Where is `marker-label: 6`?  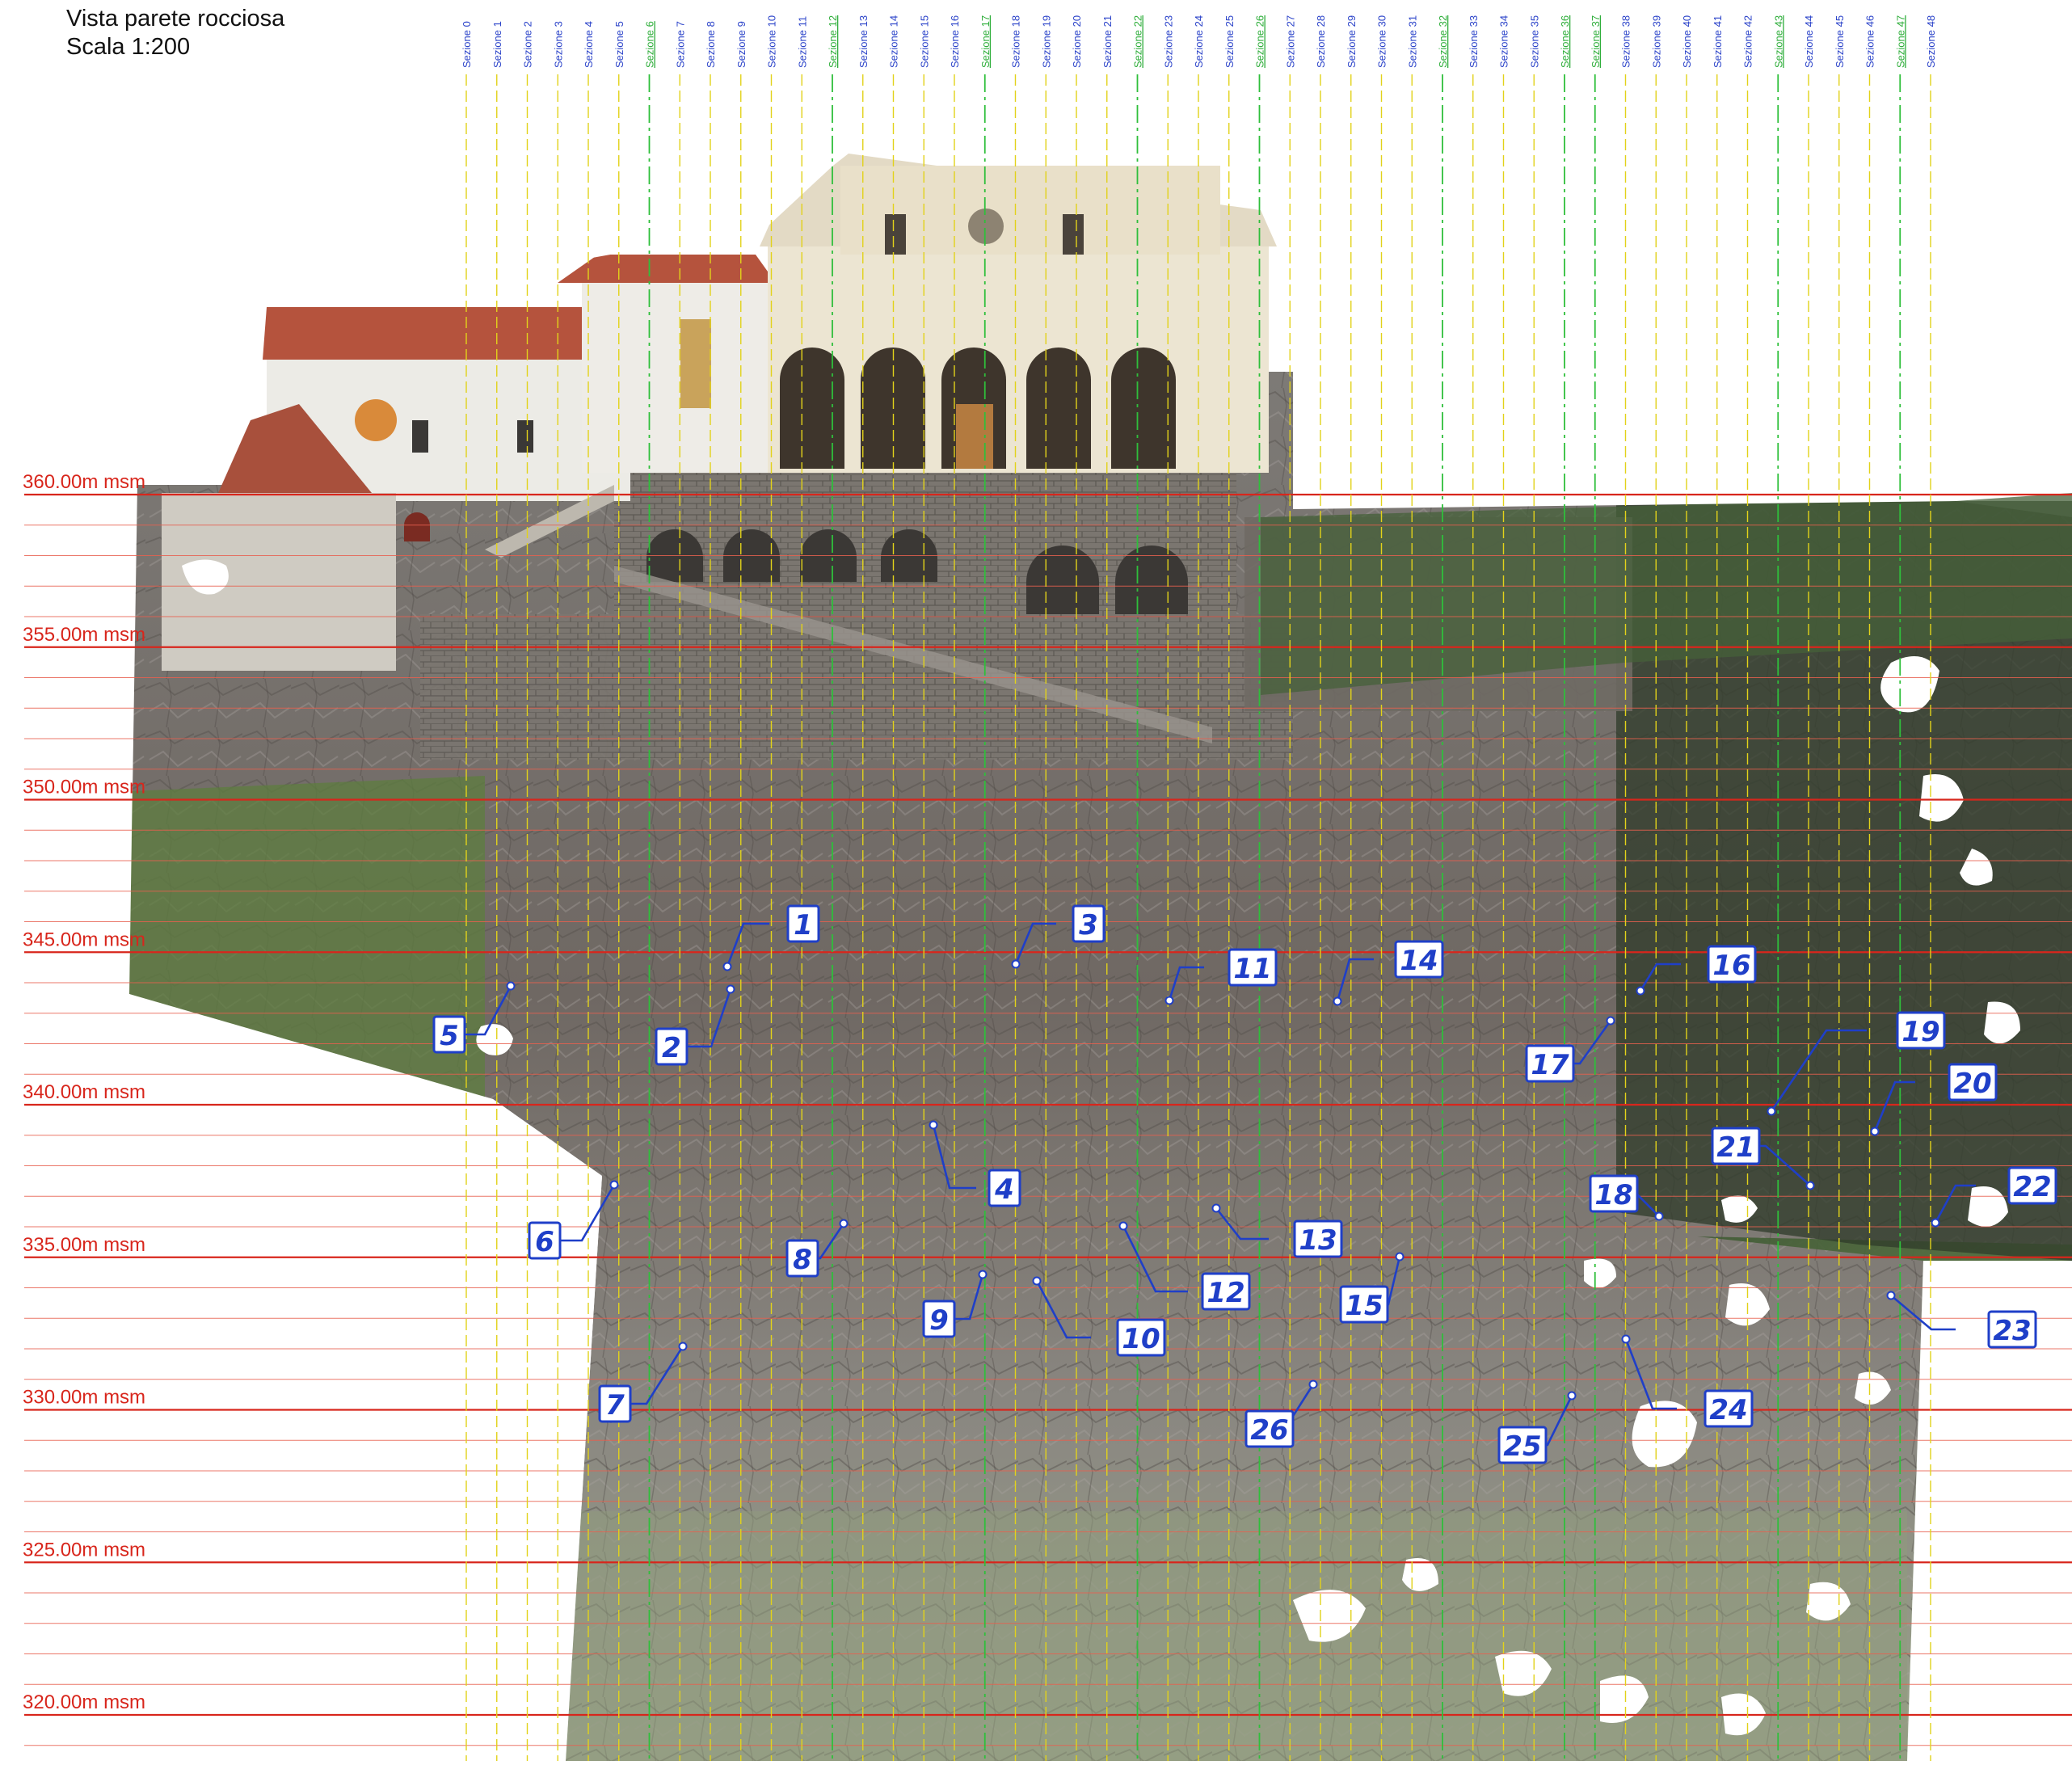 marker-label: 6 is located at coordinates (545, 1242).